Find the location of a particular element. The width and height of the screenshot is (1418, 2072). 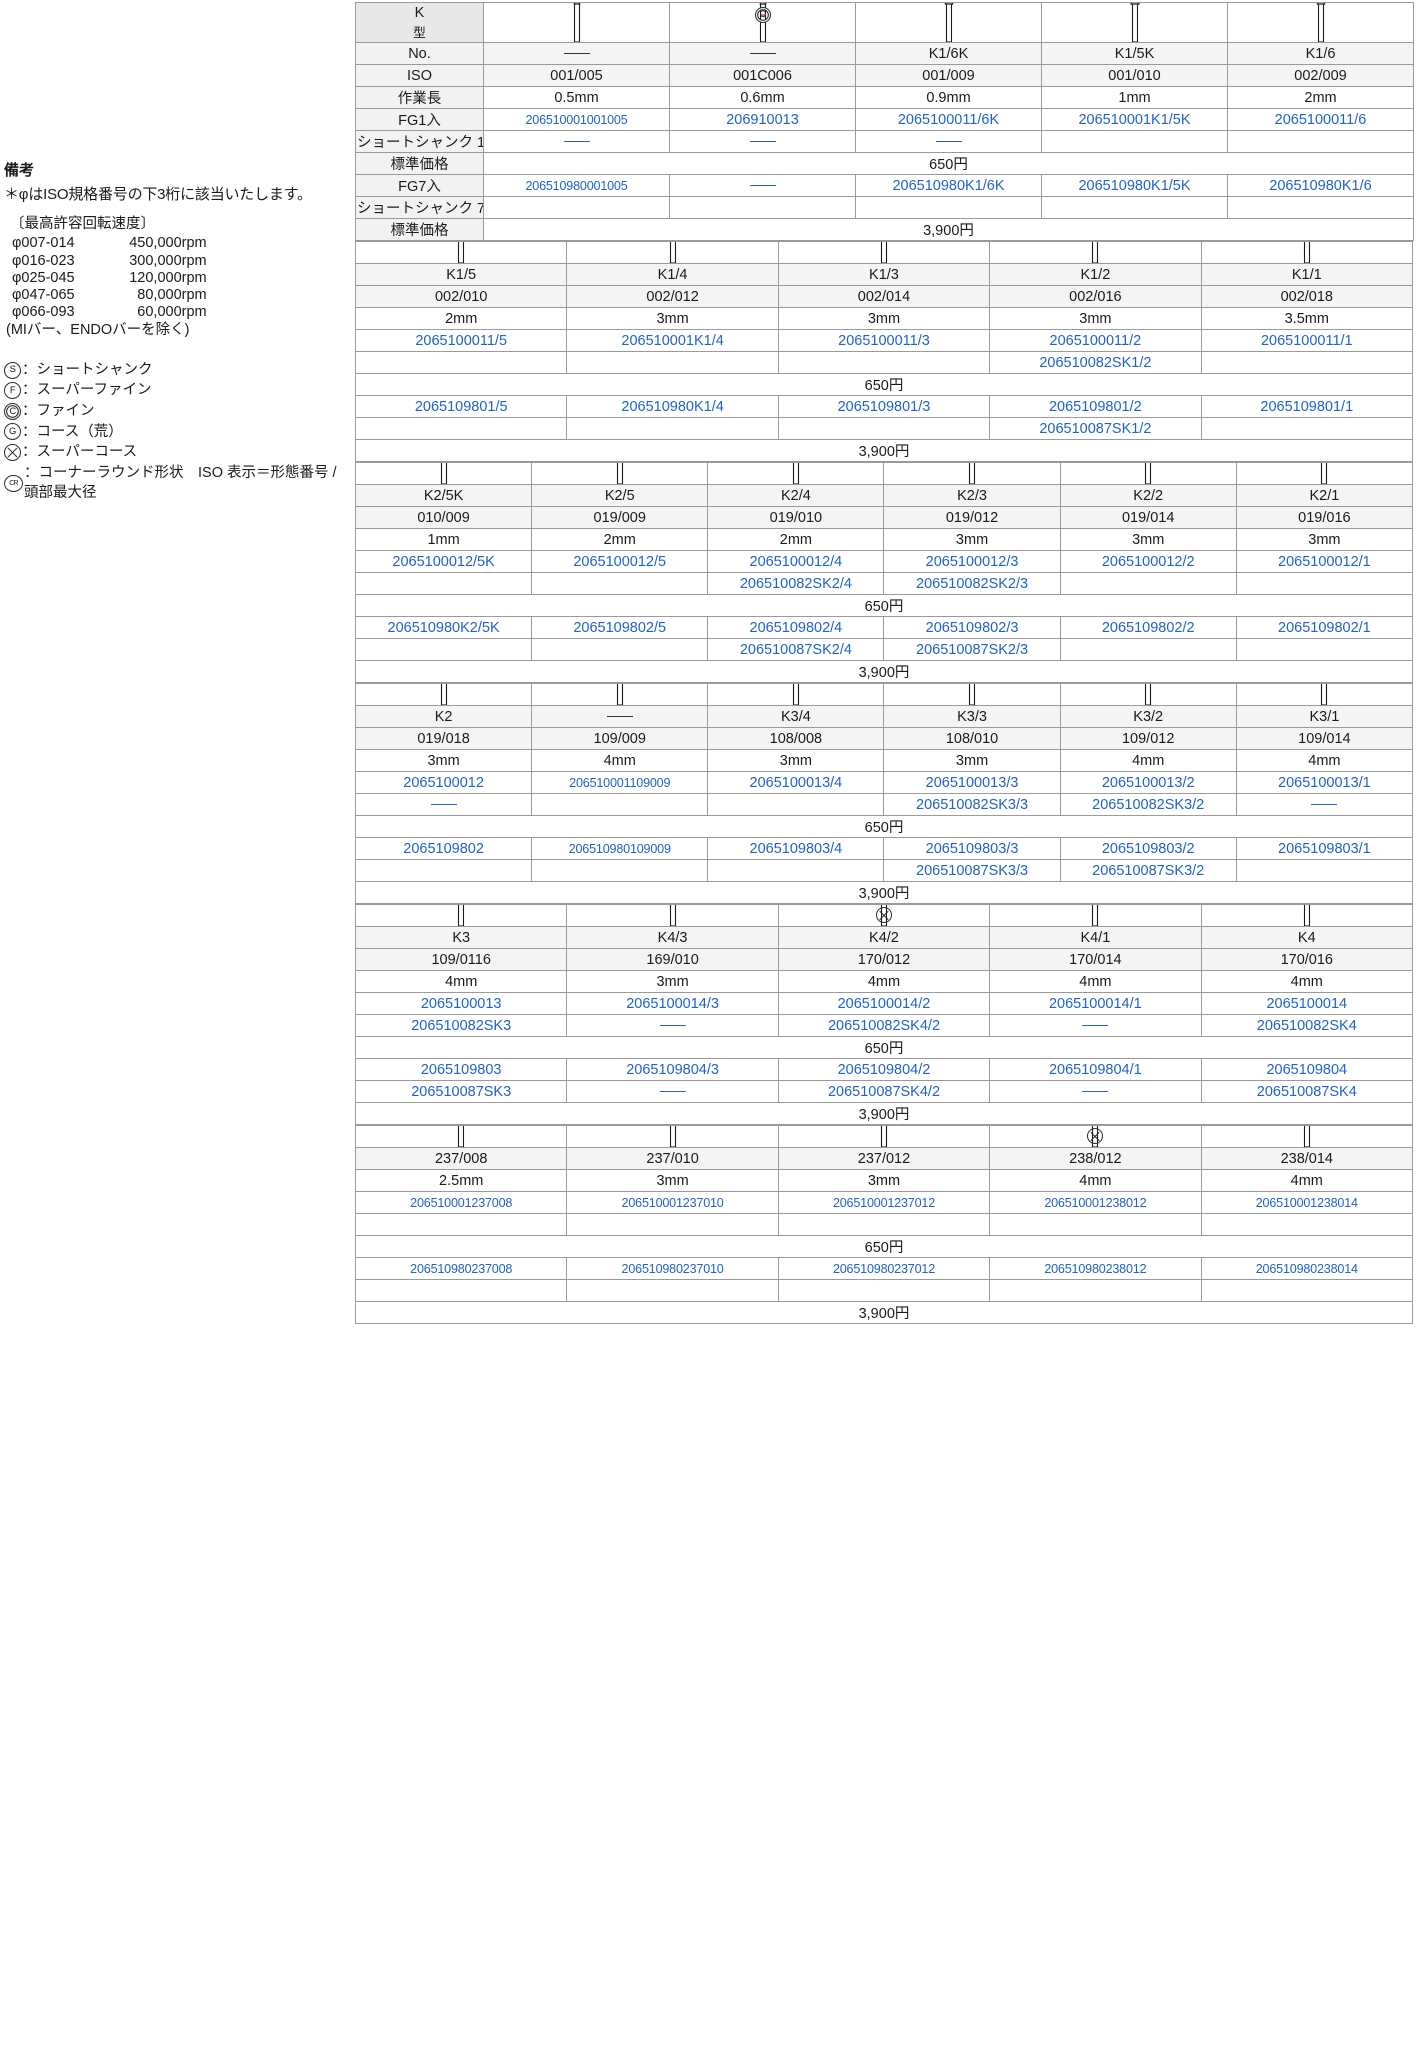

speed-diameter: φ066-093 is located at coordinates (43, 311).